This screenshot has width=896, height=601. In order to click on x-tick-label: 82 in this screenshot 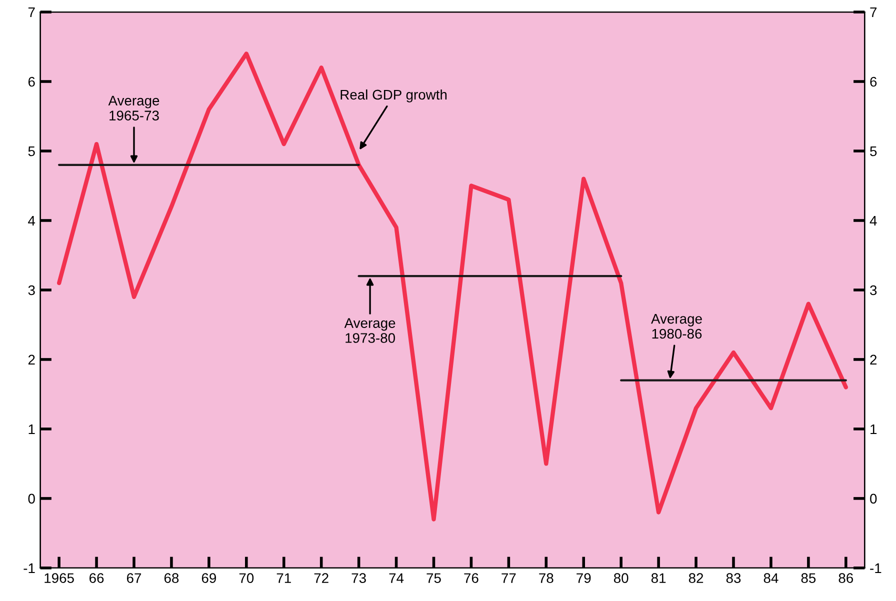, I will do `click(696, 578)`.